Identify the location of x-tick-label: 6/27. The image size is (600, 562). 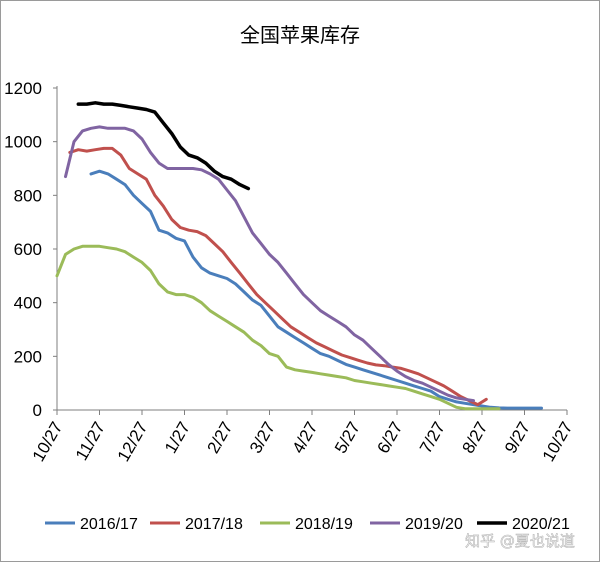
(389, 438).